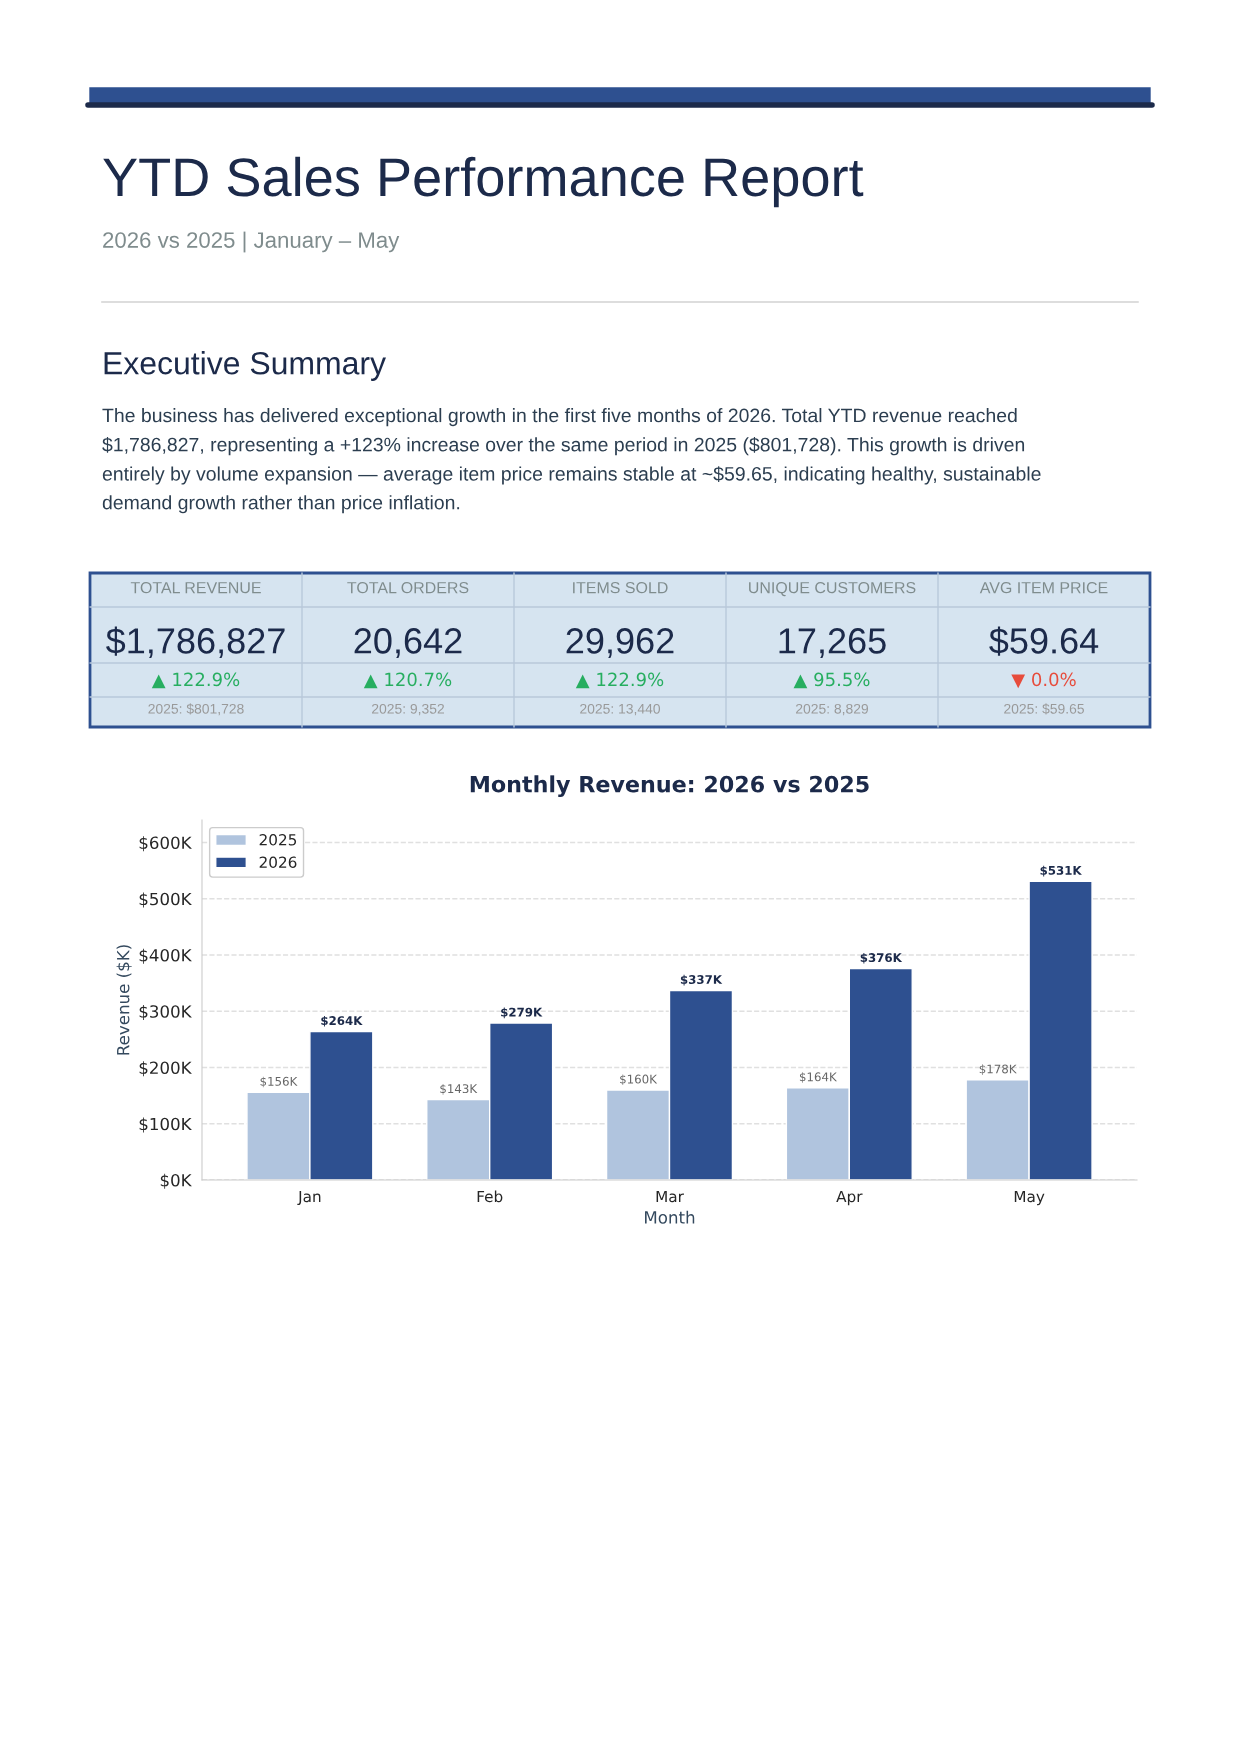 The height and width of the screenshot is (1754, 1241). Describe the element at coordinates (165, 956) in the screenshot. I see `y-tick-label: $400K` at that location.